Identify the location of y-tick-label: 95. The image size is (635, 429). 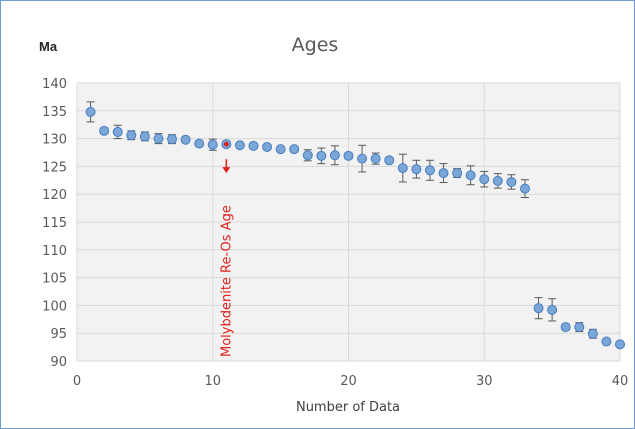
(58, 334).